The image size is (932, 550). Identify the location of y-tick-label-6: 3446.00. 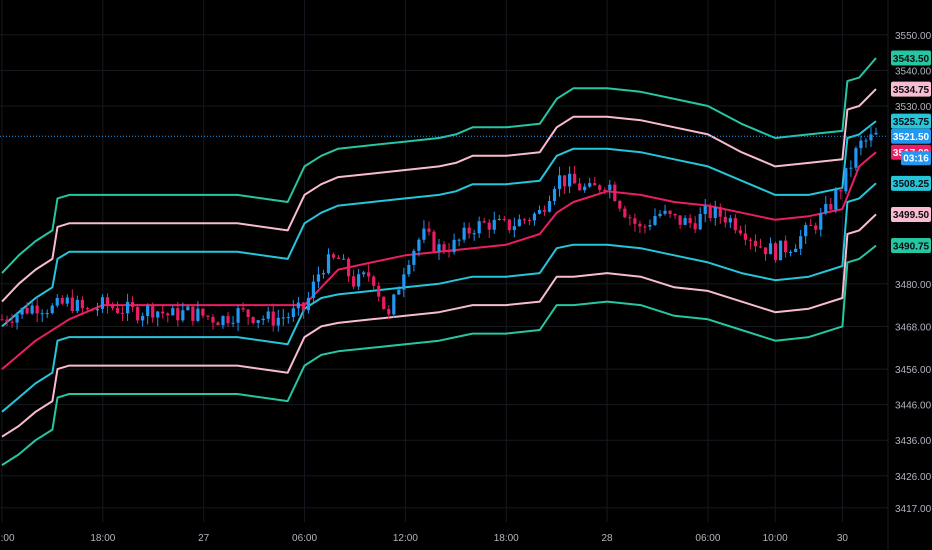
(913, 406).